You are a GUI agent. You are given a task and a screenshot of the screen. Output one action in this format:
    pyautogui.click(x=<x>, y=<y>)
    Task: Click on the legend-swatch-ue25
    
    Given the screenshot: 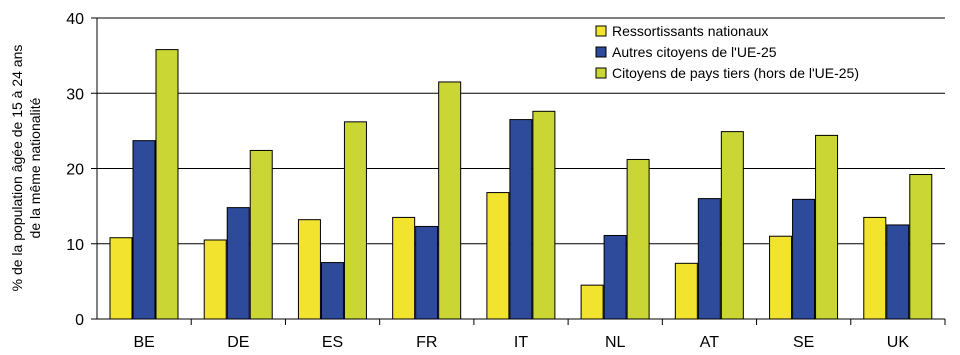 What is the action you would take?
    pyautogui.click(x=601, y=52)
    